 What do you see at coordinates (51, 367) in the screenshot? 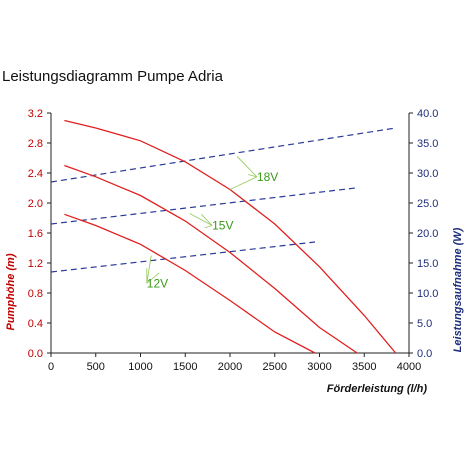
I see `x-tick-label: 0` at bounding box center [51, 367].